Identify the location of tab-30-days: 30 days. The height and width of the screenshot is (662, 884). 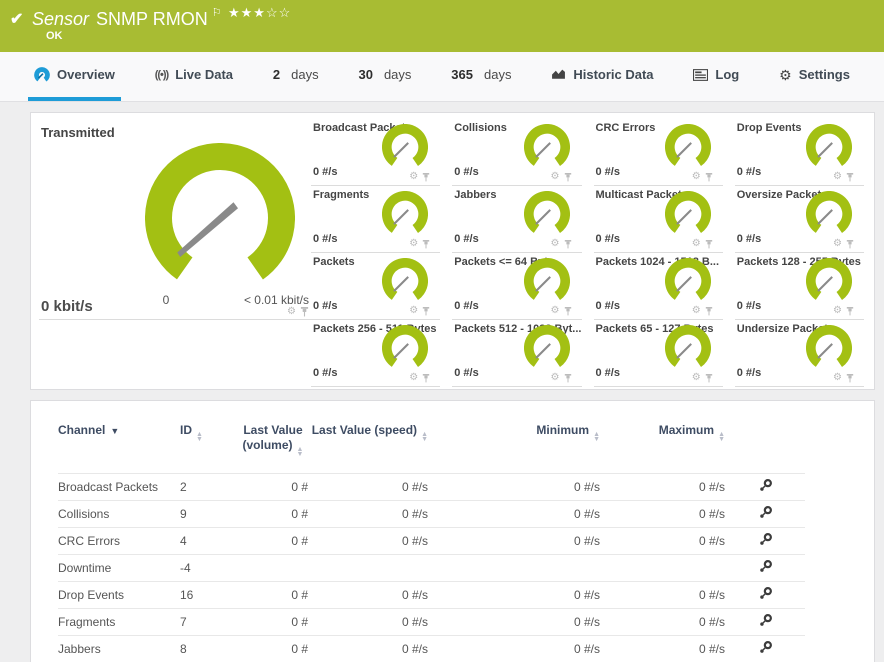
(384, 76).